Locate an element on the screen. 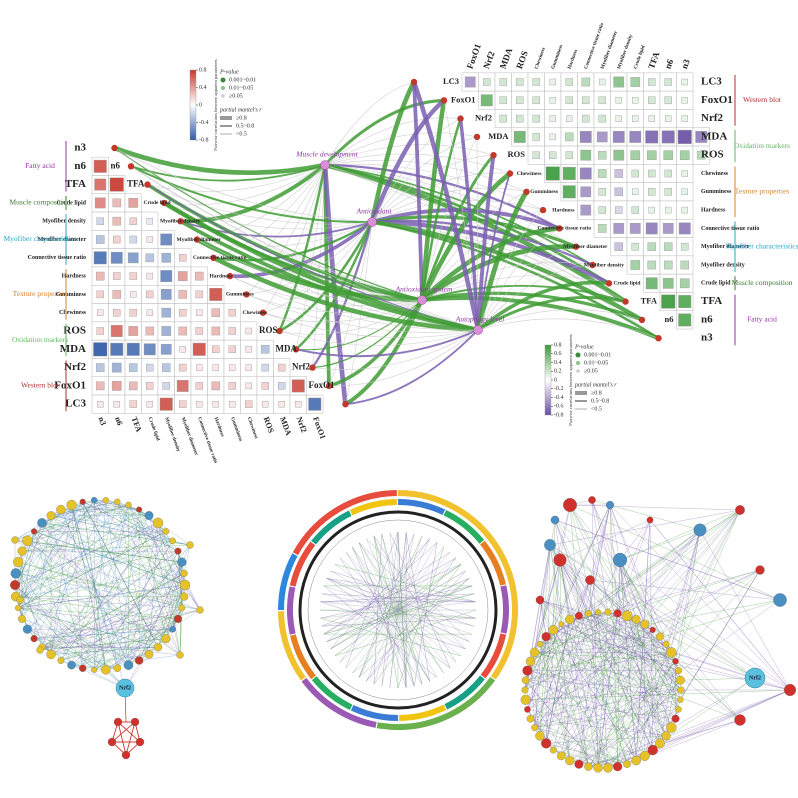  colorbar-tick-label: 0.8 is located at coordinates (203, 70).